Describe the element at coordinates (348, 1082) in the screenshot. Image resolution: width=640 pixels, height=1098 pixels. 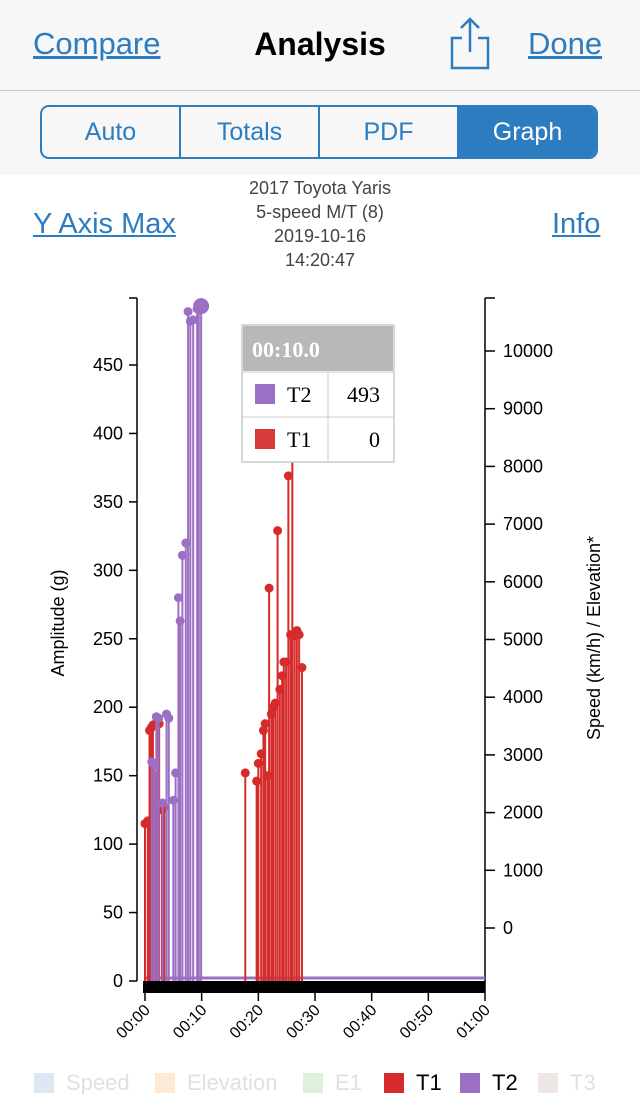
I see `legend-label: E1` at that location.